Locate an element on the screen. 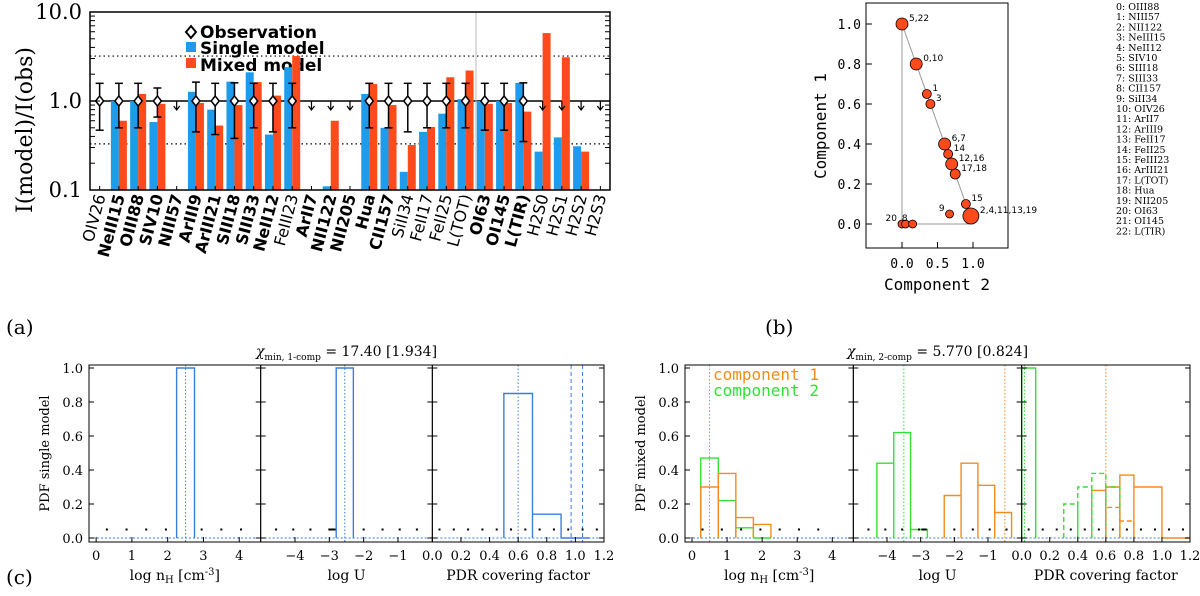 The height and width of the screenshot is (596, 1200). y-tick-label: 1.0 is located at coordinates (849, 25).